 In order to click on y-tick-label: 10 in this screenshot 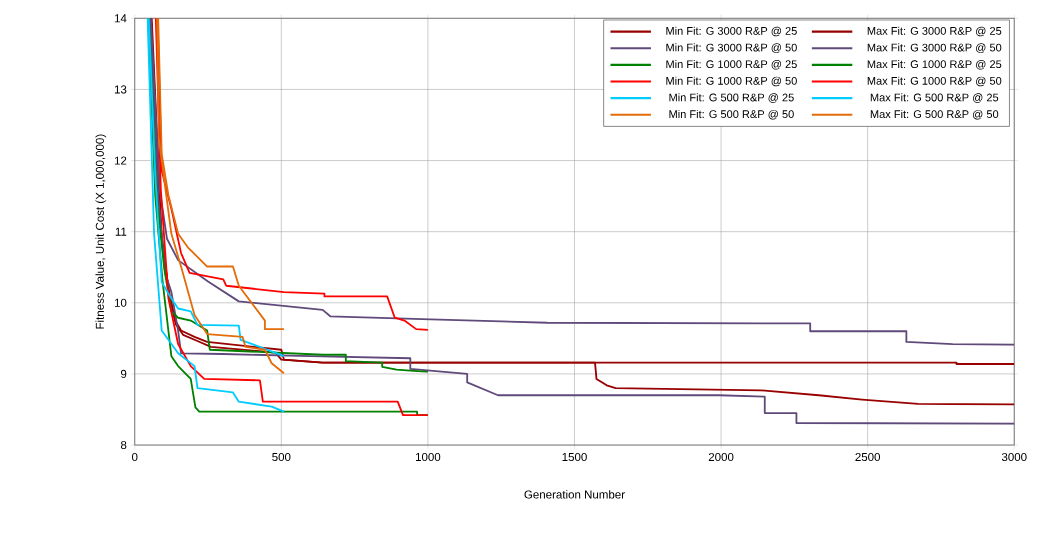, I will do `click(120, 302)`.